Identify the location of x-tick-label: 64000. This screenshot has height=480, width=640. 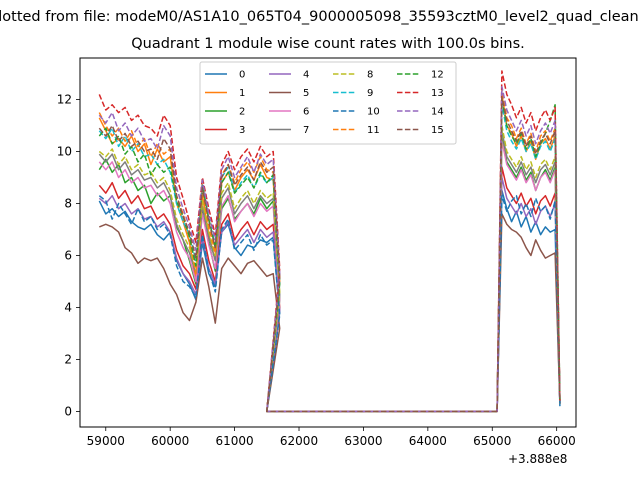
(428, 441).